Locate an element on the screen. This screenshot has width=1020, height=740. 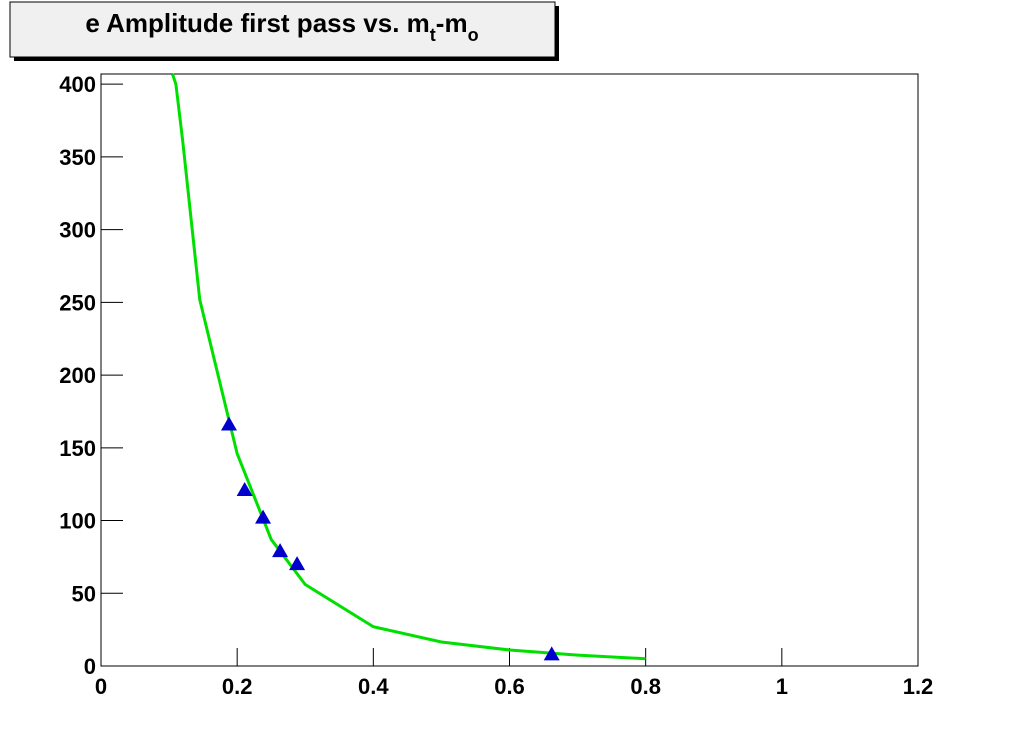
chart-title: e Amplitude first pass vs. mt-mo is located at coordinates (281, 26).